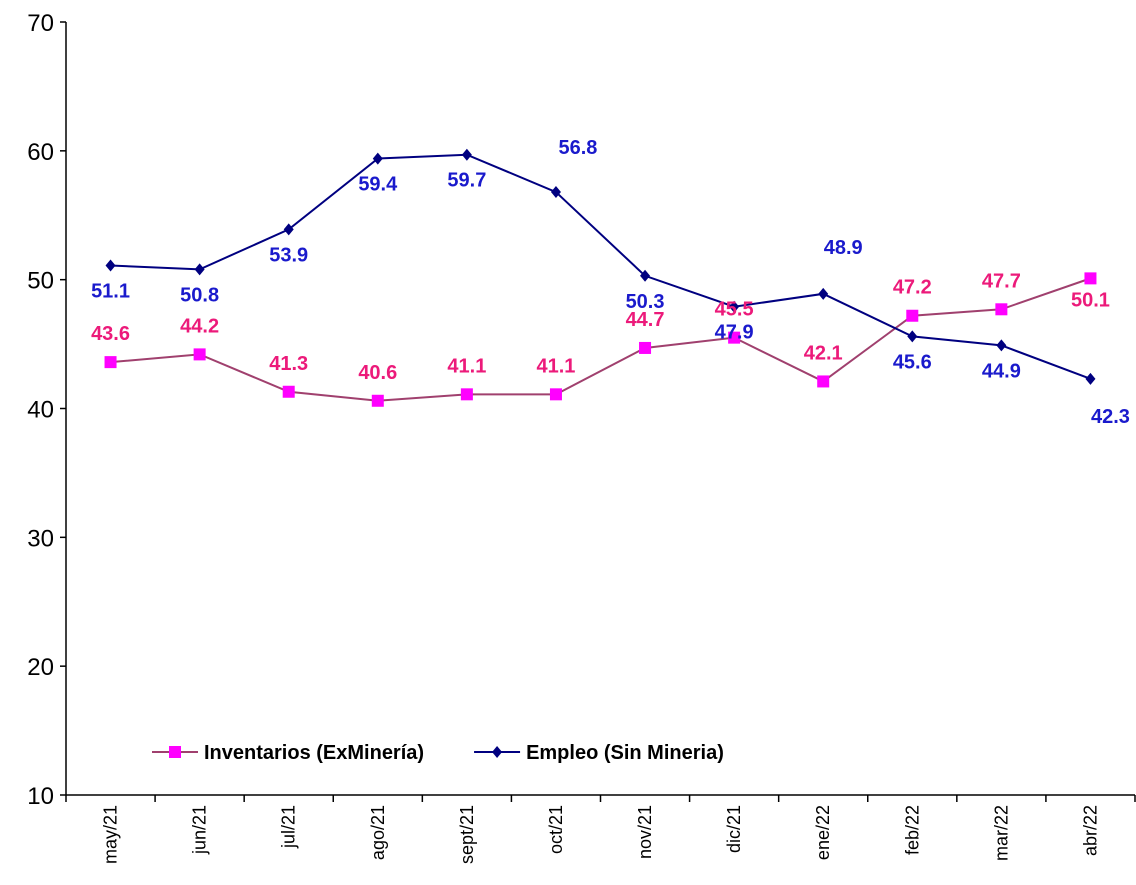 This screenshot has height=885, width=1136. I want to click on x-tick-label: sept/21, so click(467, 834).